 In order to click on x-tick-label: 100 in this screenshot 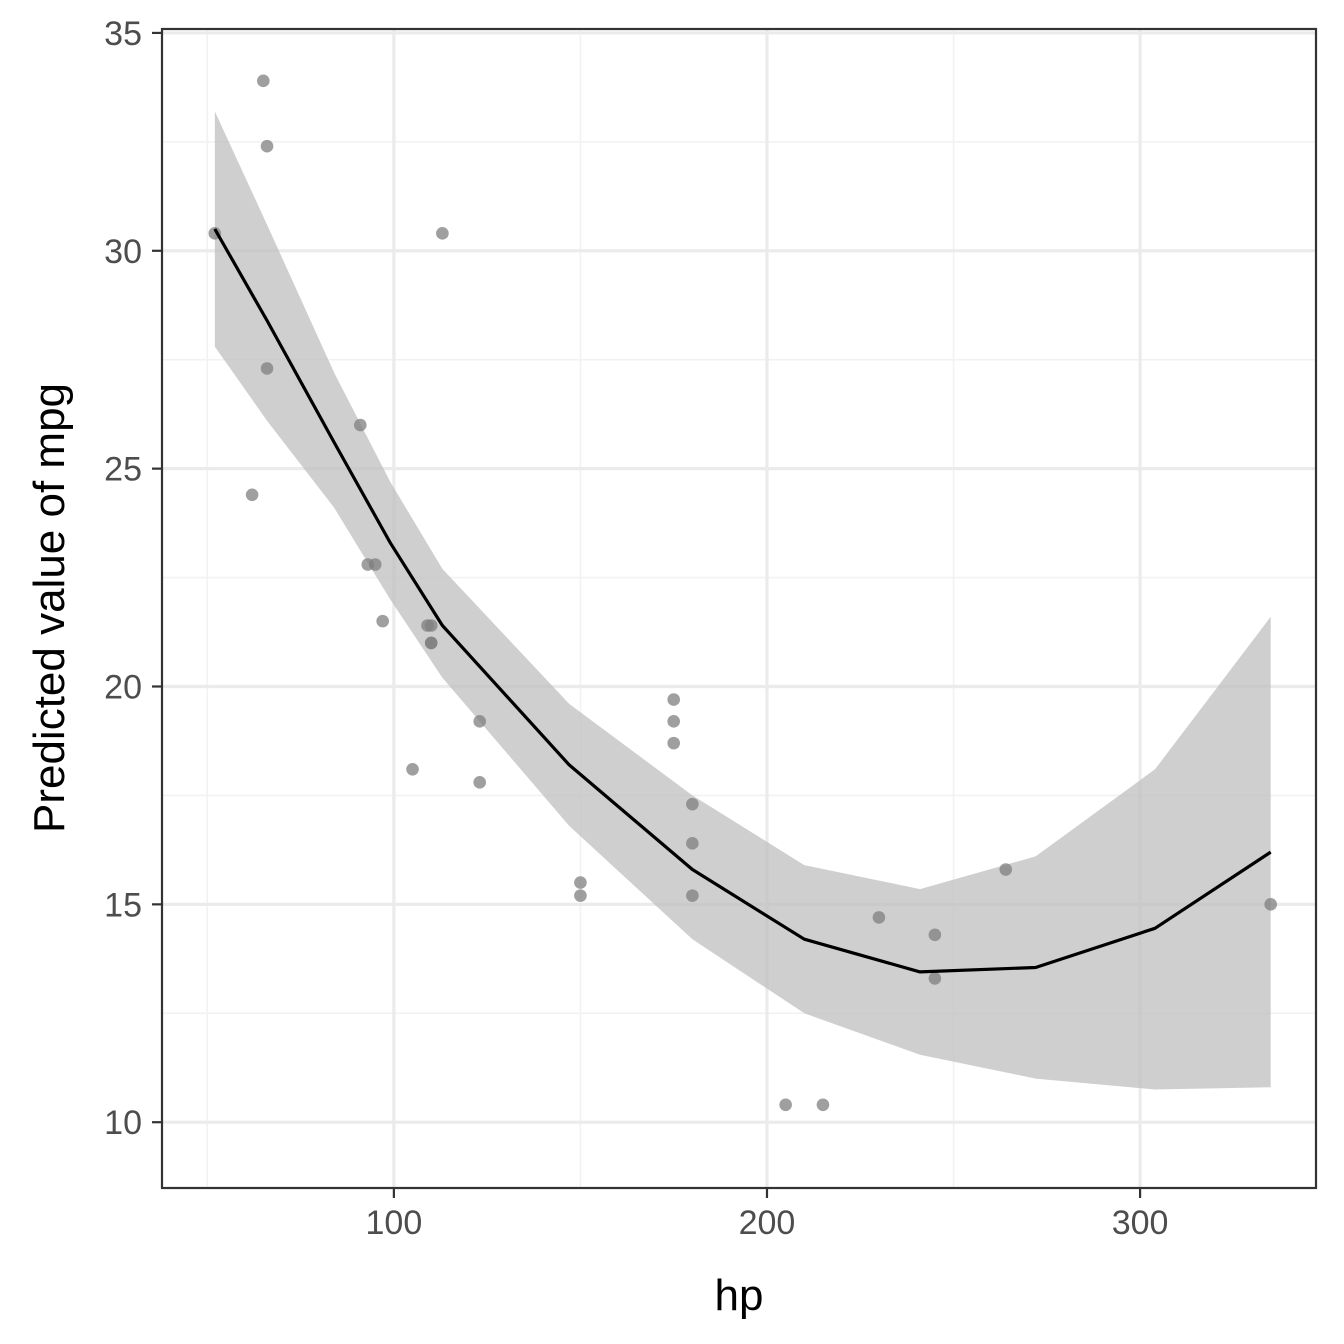, I will do `click(394, 1223)`.